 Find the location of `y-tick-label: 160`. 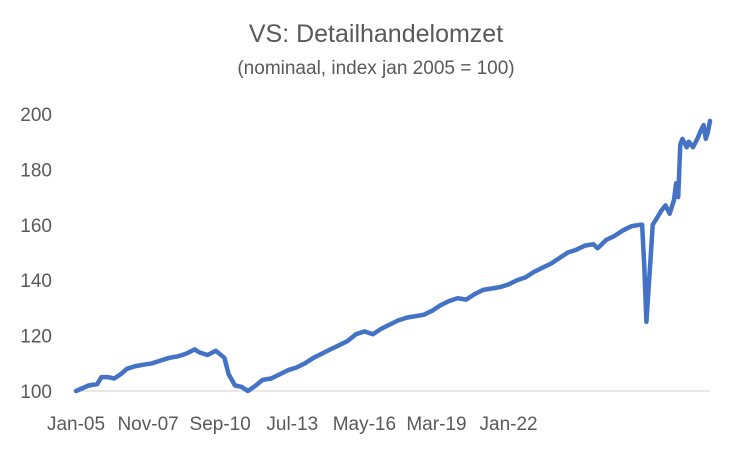

y-tick-label: 160 is located at coordinates (36, 226).